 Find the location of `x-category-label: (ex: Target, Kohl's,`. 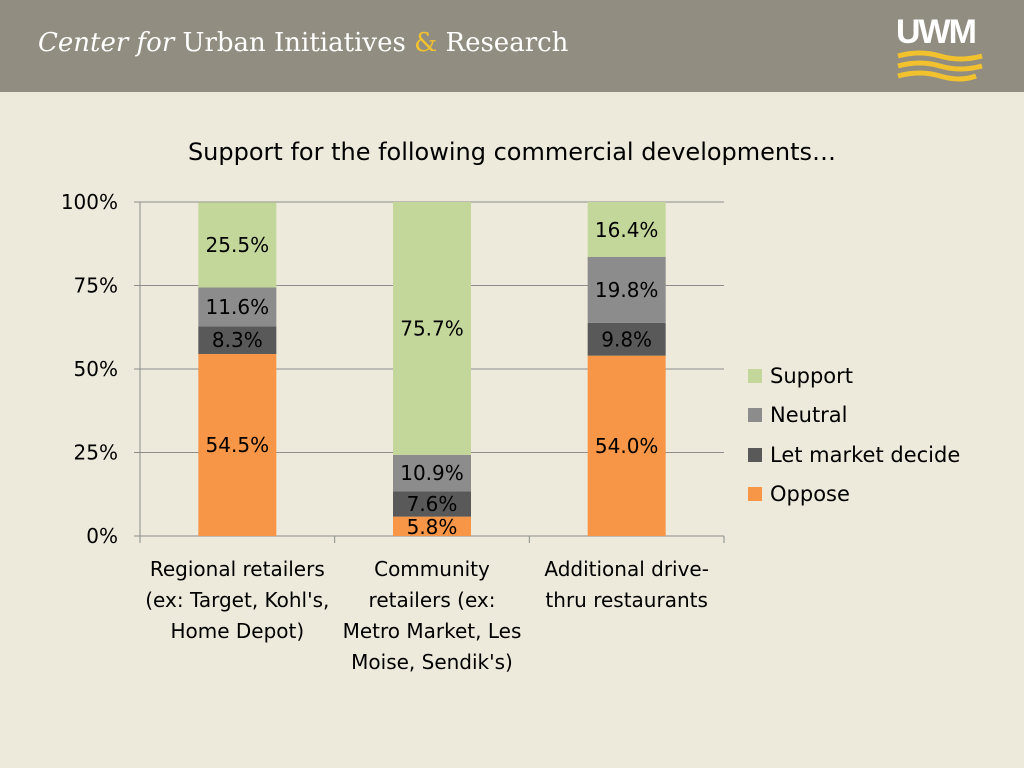

x-category-label: (ex: Target, Kohl's, is located at coordinates (237, 600).